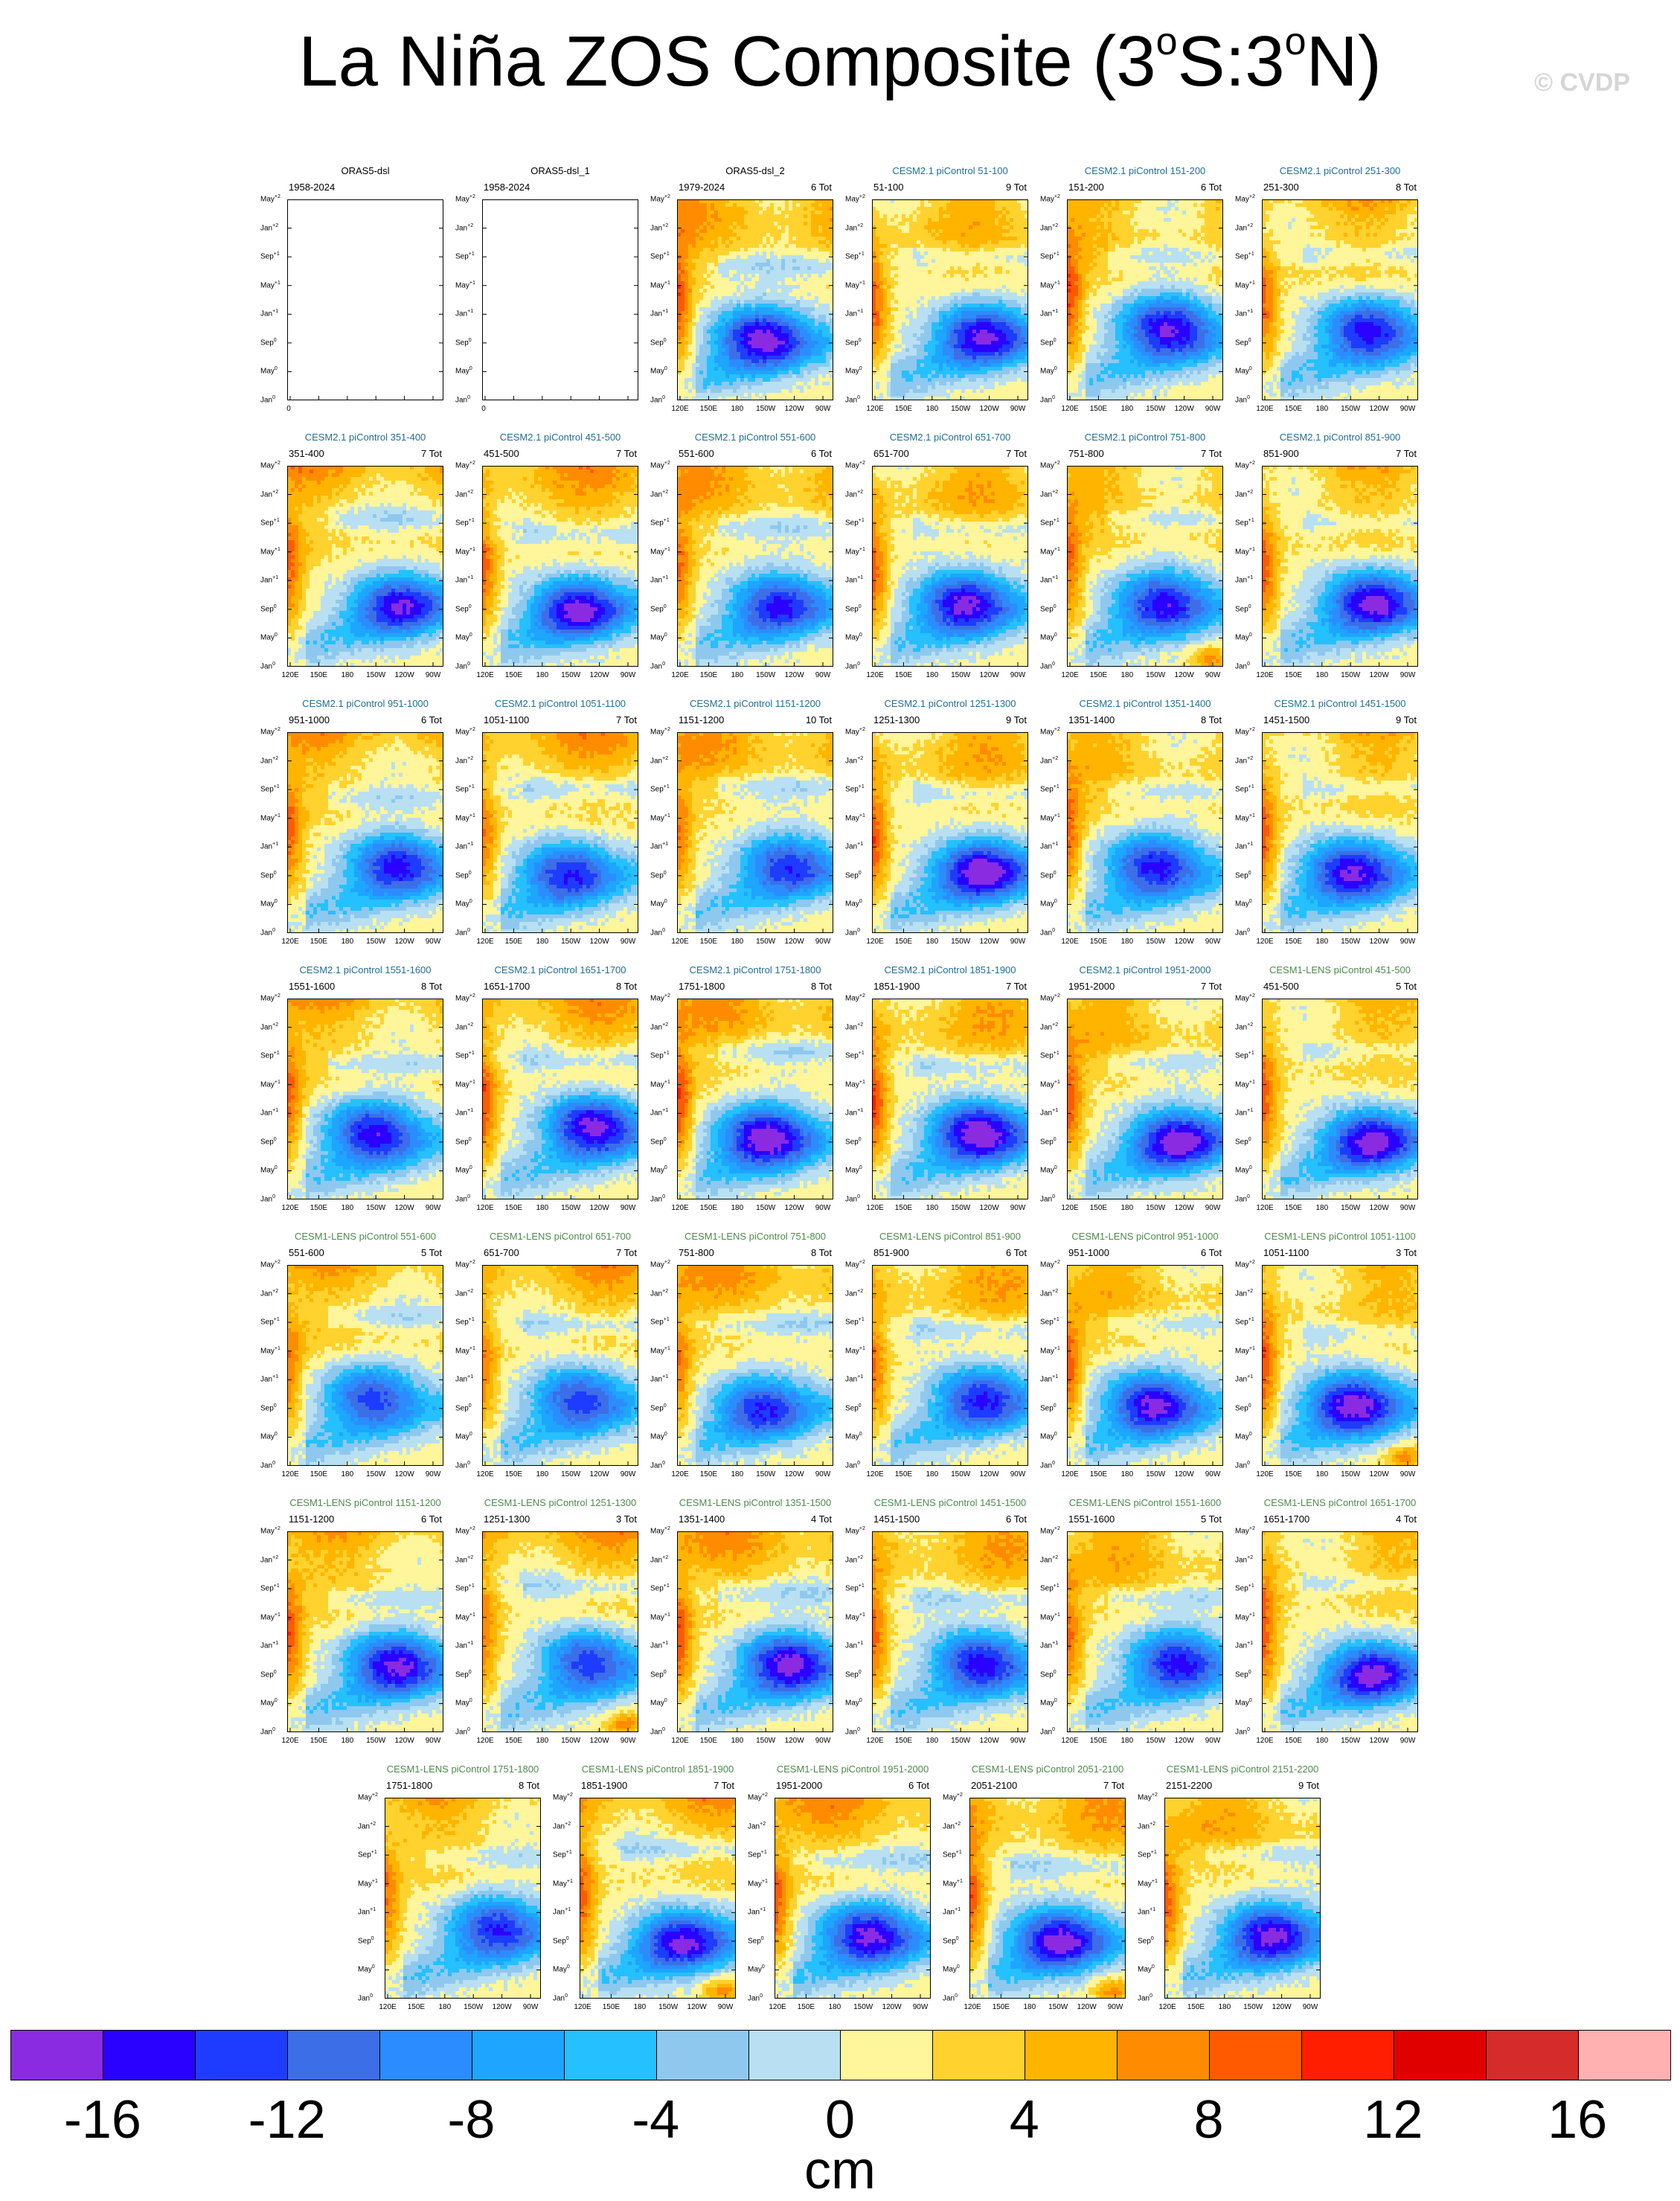 Image resolution: width=1680 pixels, height=2201 pixels. Describe the element at coordinates (709, 409) in the screenshot. I see `x-tick-label: 150E` at that location.